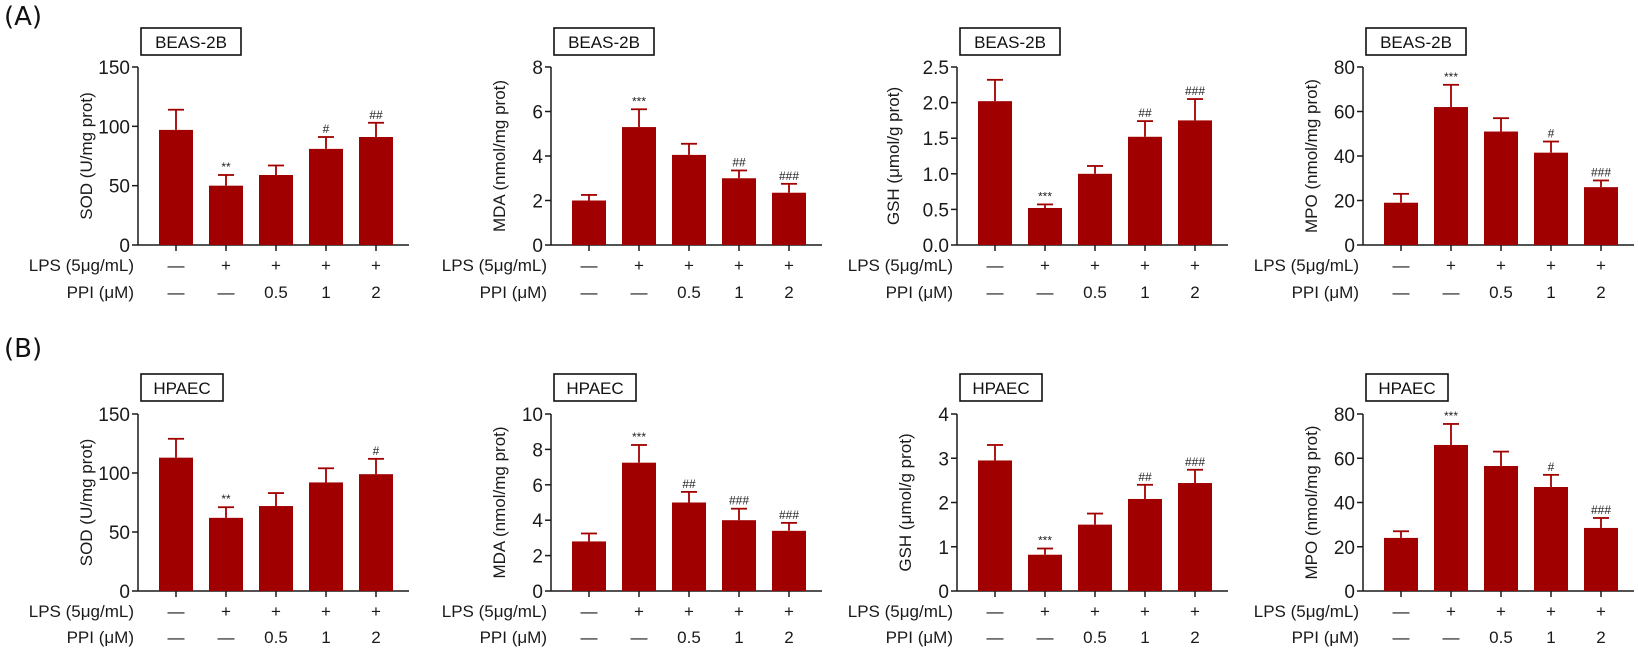 The width and height of the screenshot is (1638, 660). What do you see at coordinates (739, 501) in the screenshot?
I see `significance-marker: ###` at bounding box center [739, 501].